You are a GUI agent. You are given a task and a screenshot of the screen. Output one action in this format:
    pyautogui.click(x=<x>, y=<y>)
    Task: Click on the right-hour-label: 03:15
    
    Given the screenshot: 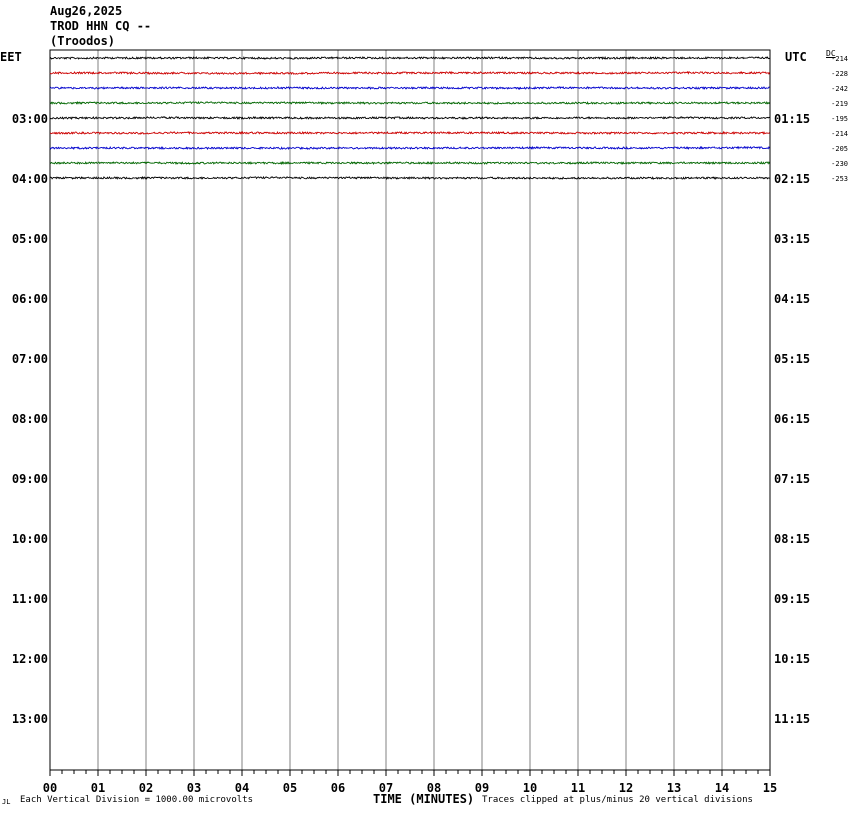 What is the action you would take?
    pyautogui.click(x=792, y=239)
    